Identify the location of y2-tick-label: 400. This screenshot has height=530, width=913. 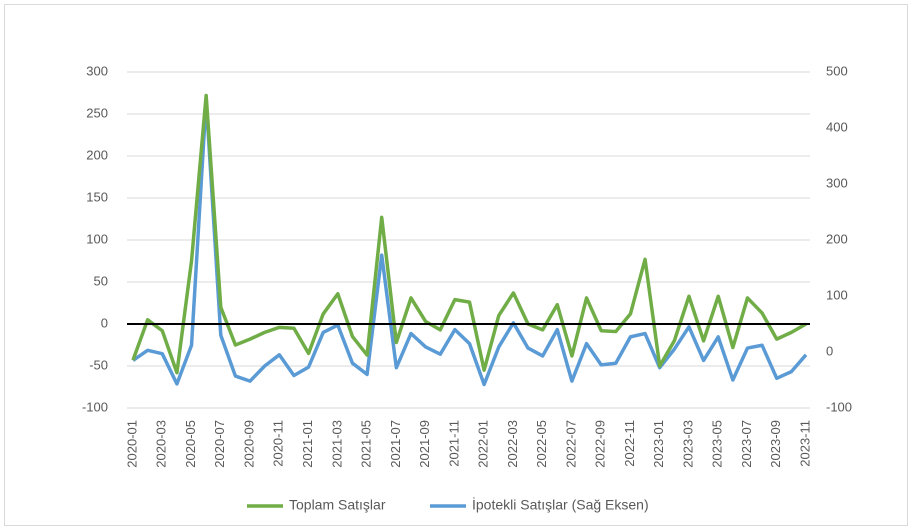
(837, 126).